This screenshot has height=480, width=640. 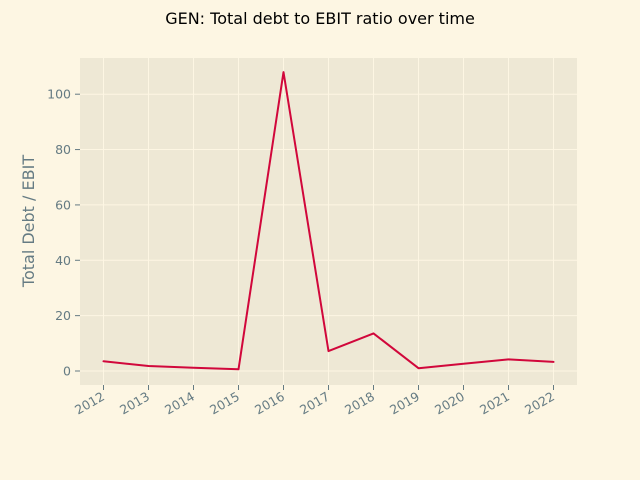 What do you see at coordinates (63, 149) in the screenshot?
I see `y-tick-label: 80` at bounding box center [63, 149].